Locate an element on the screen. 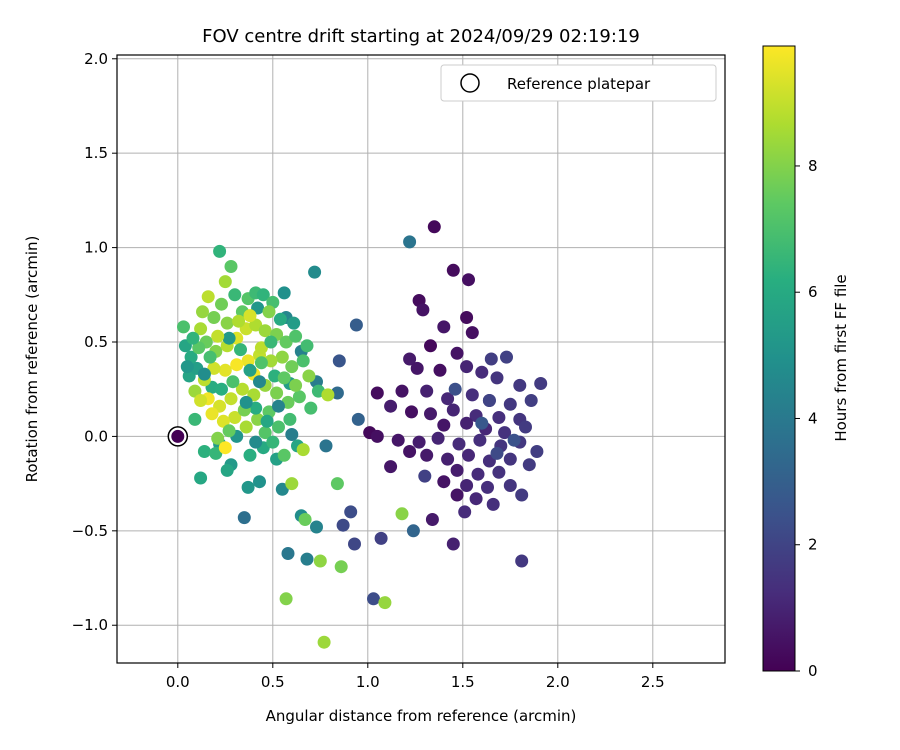 This screenshot has height=750, width=900. x-tick-label: 1.5 is located at coordinates (463, 682).